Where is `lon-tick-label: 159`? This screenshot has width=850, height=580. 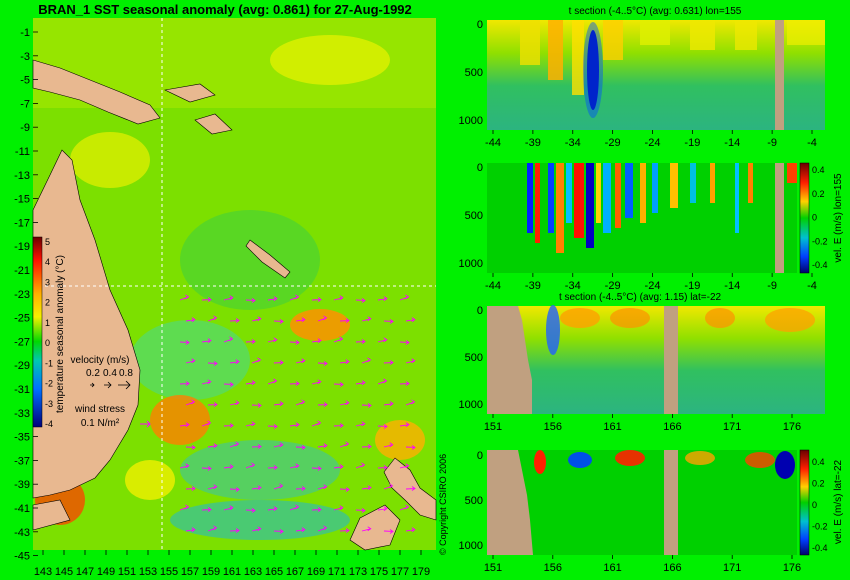
lon-tick-label: 159 is located at coordinates (211, 572).